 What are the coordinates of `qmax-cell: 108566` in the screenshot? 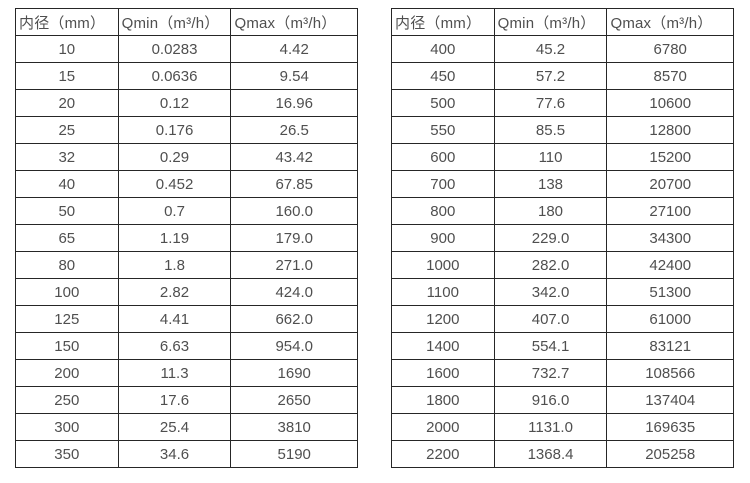 It's located at (670, 373).